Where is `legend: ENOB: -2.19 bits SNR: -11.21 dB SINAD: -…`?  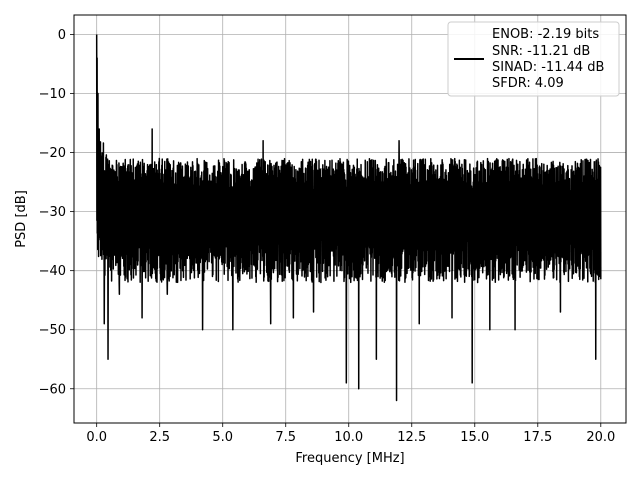
legend: ENOB: -2.19 bits SNR: -11.21 dB SINAD: -… is located at coordinates (533, 59).